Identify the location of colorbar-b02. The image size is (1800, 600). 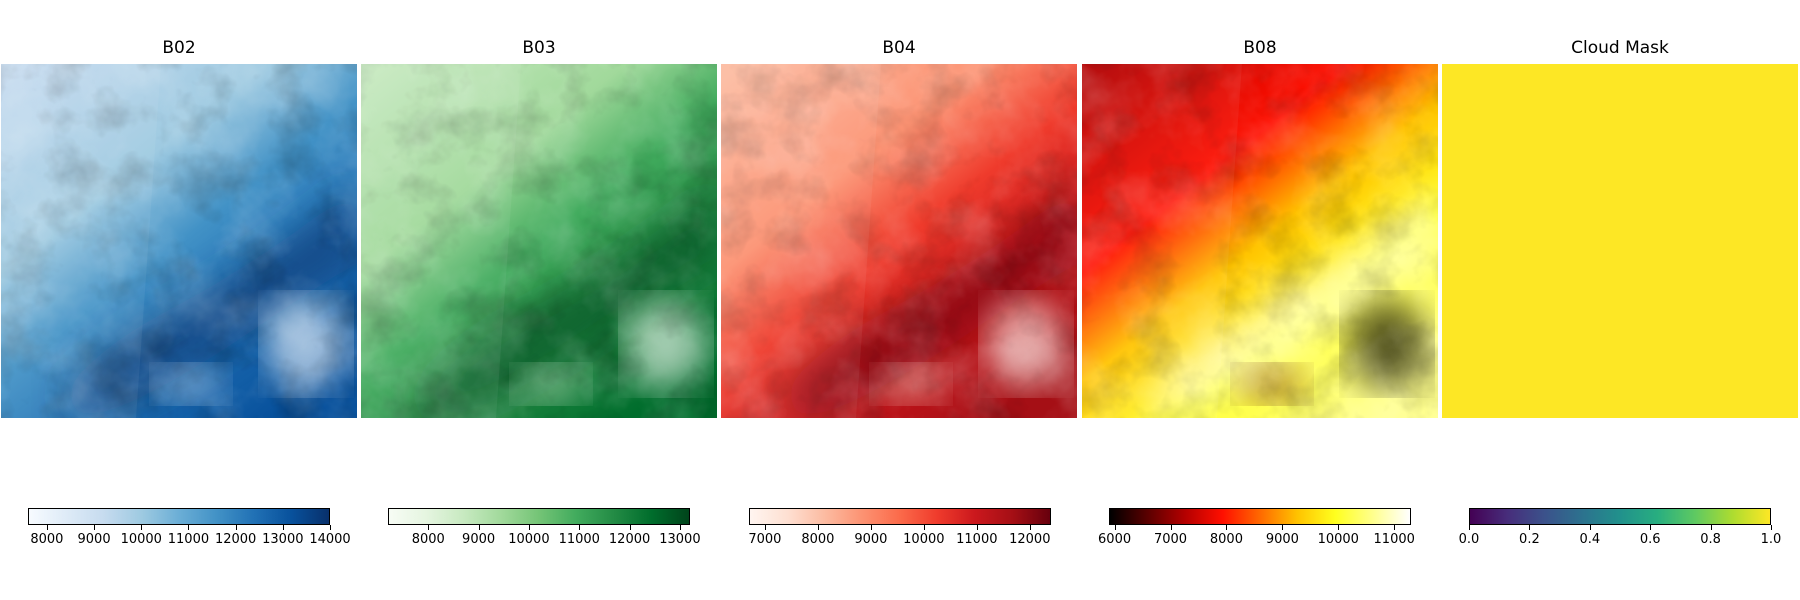
(179, 516).